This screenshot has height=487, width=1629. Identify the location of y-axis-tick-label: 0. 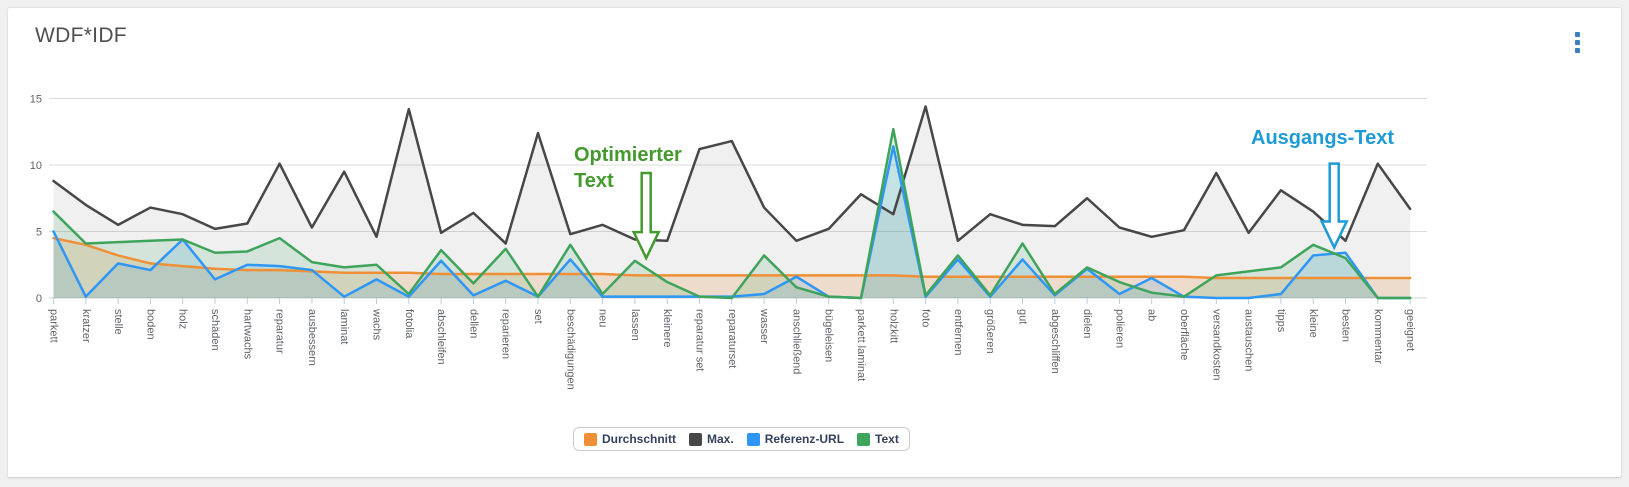
(39, 299).